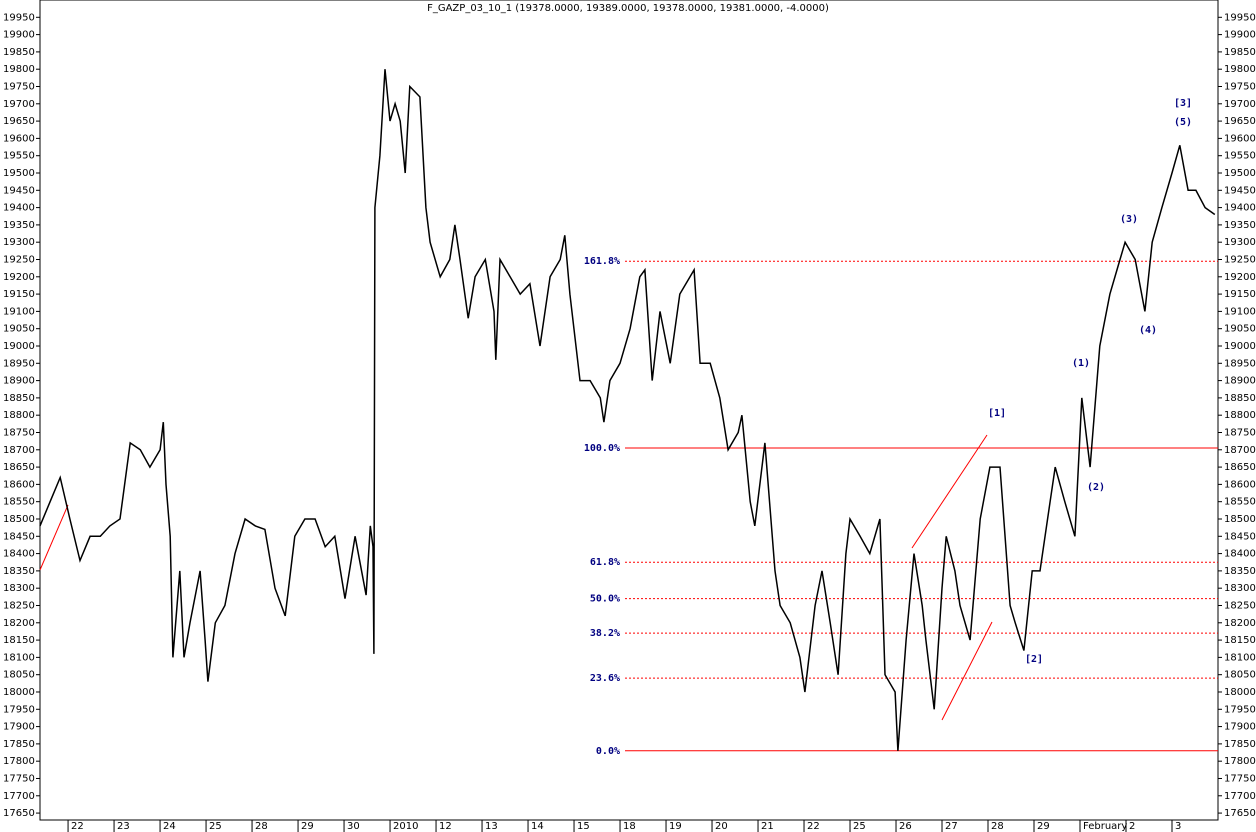 The image size is (1256, 832). What do you see at coordinates (537, 826) in the screenshot?
I see `x-tick-label: 14` at bounding box center [537, 826].